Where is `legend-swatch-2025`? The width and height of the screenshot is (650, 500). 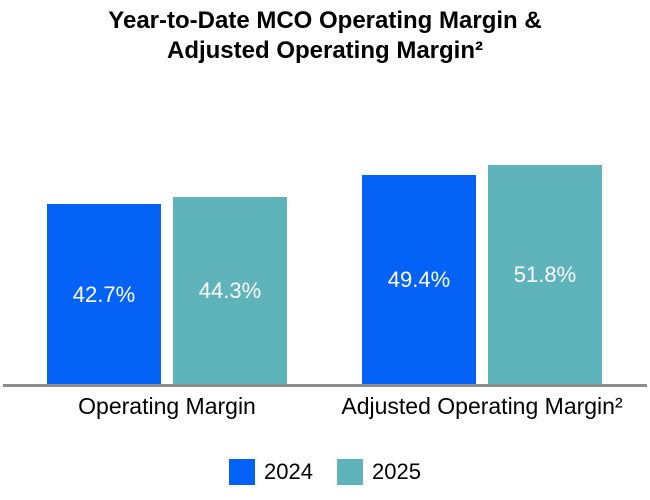
legend-swatch-2025 is located at coordinates (350, 472).